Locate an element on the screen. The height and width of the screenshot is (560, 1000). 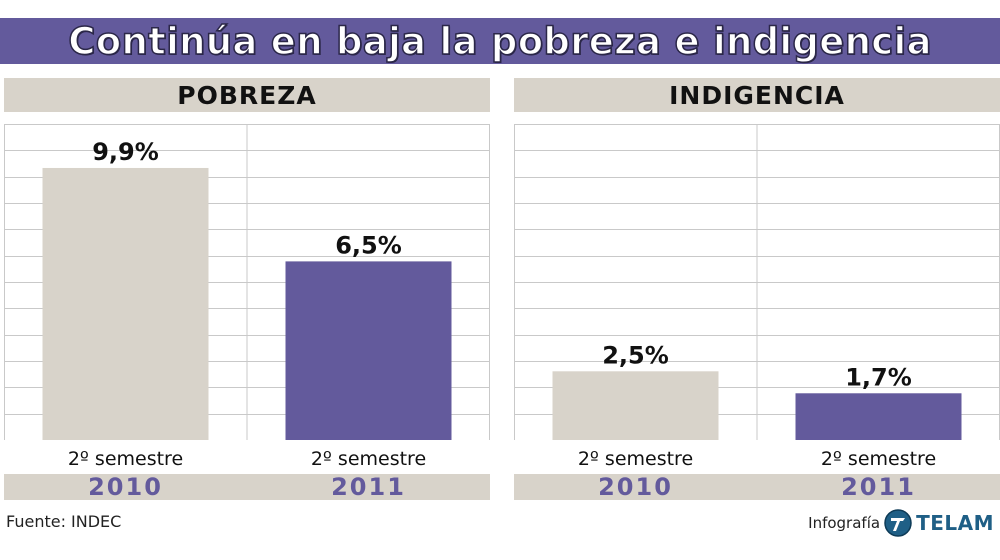
panel-title: INDIGENCIA is located at coordinates (757, 95).